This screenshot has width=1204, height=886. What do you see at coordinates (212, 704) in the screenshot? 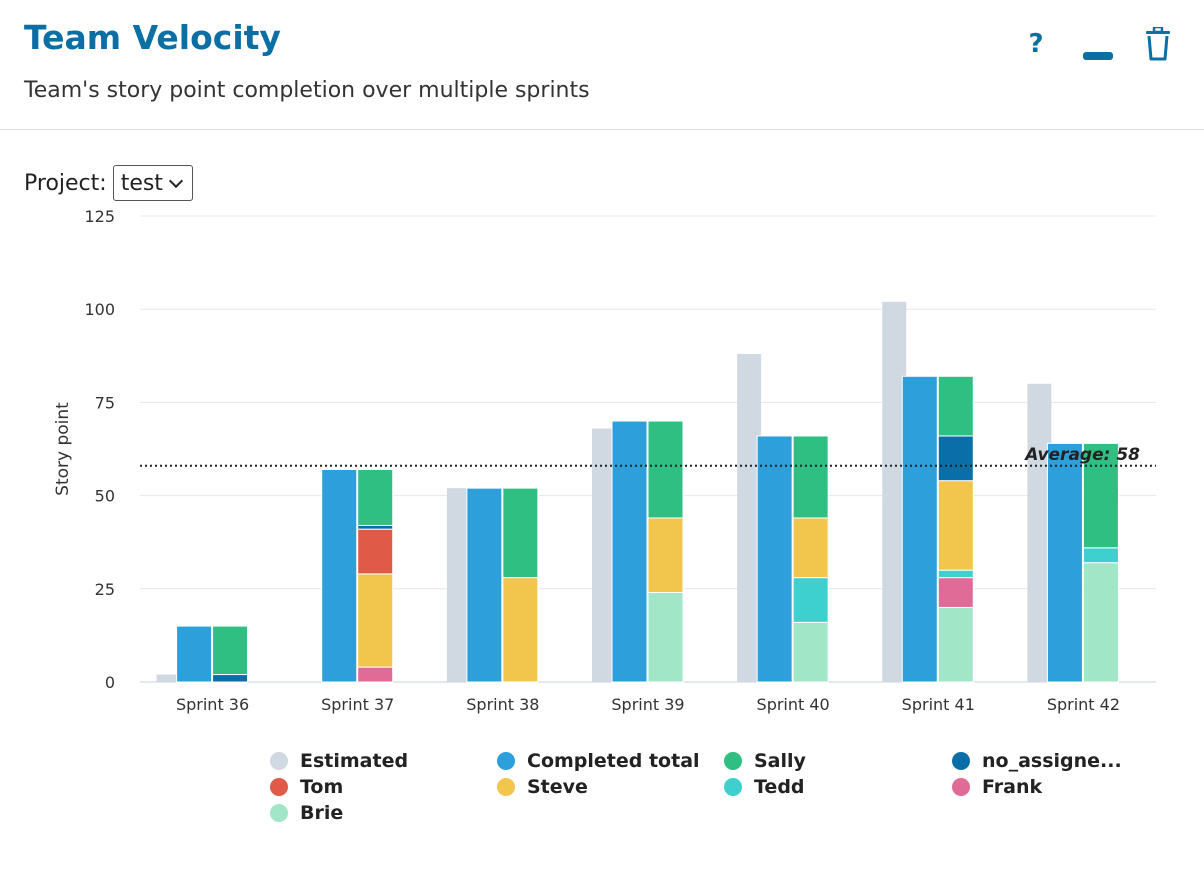
I see `x-tick-label: Sprint 36` at bounding box center [212, 704].